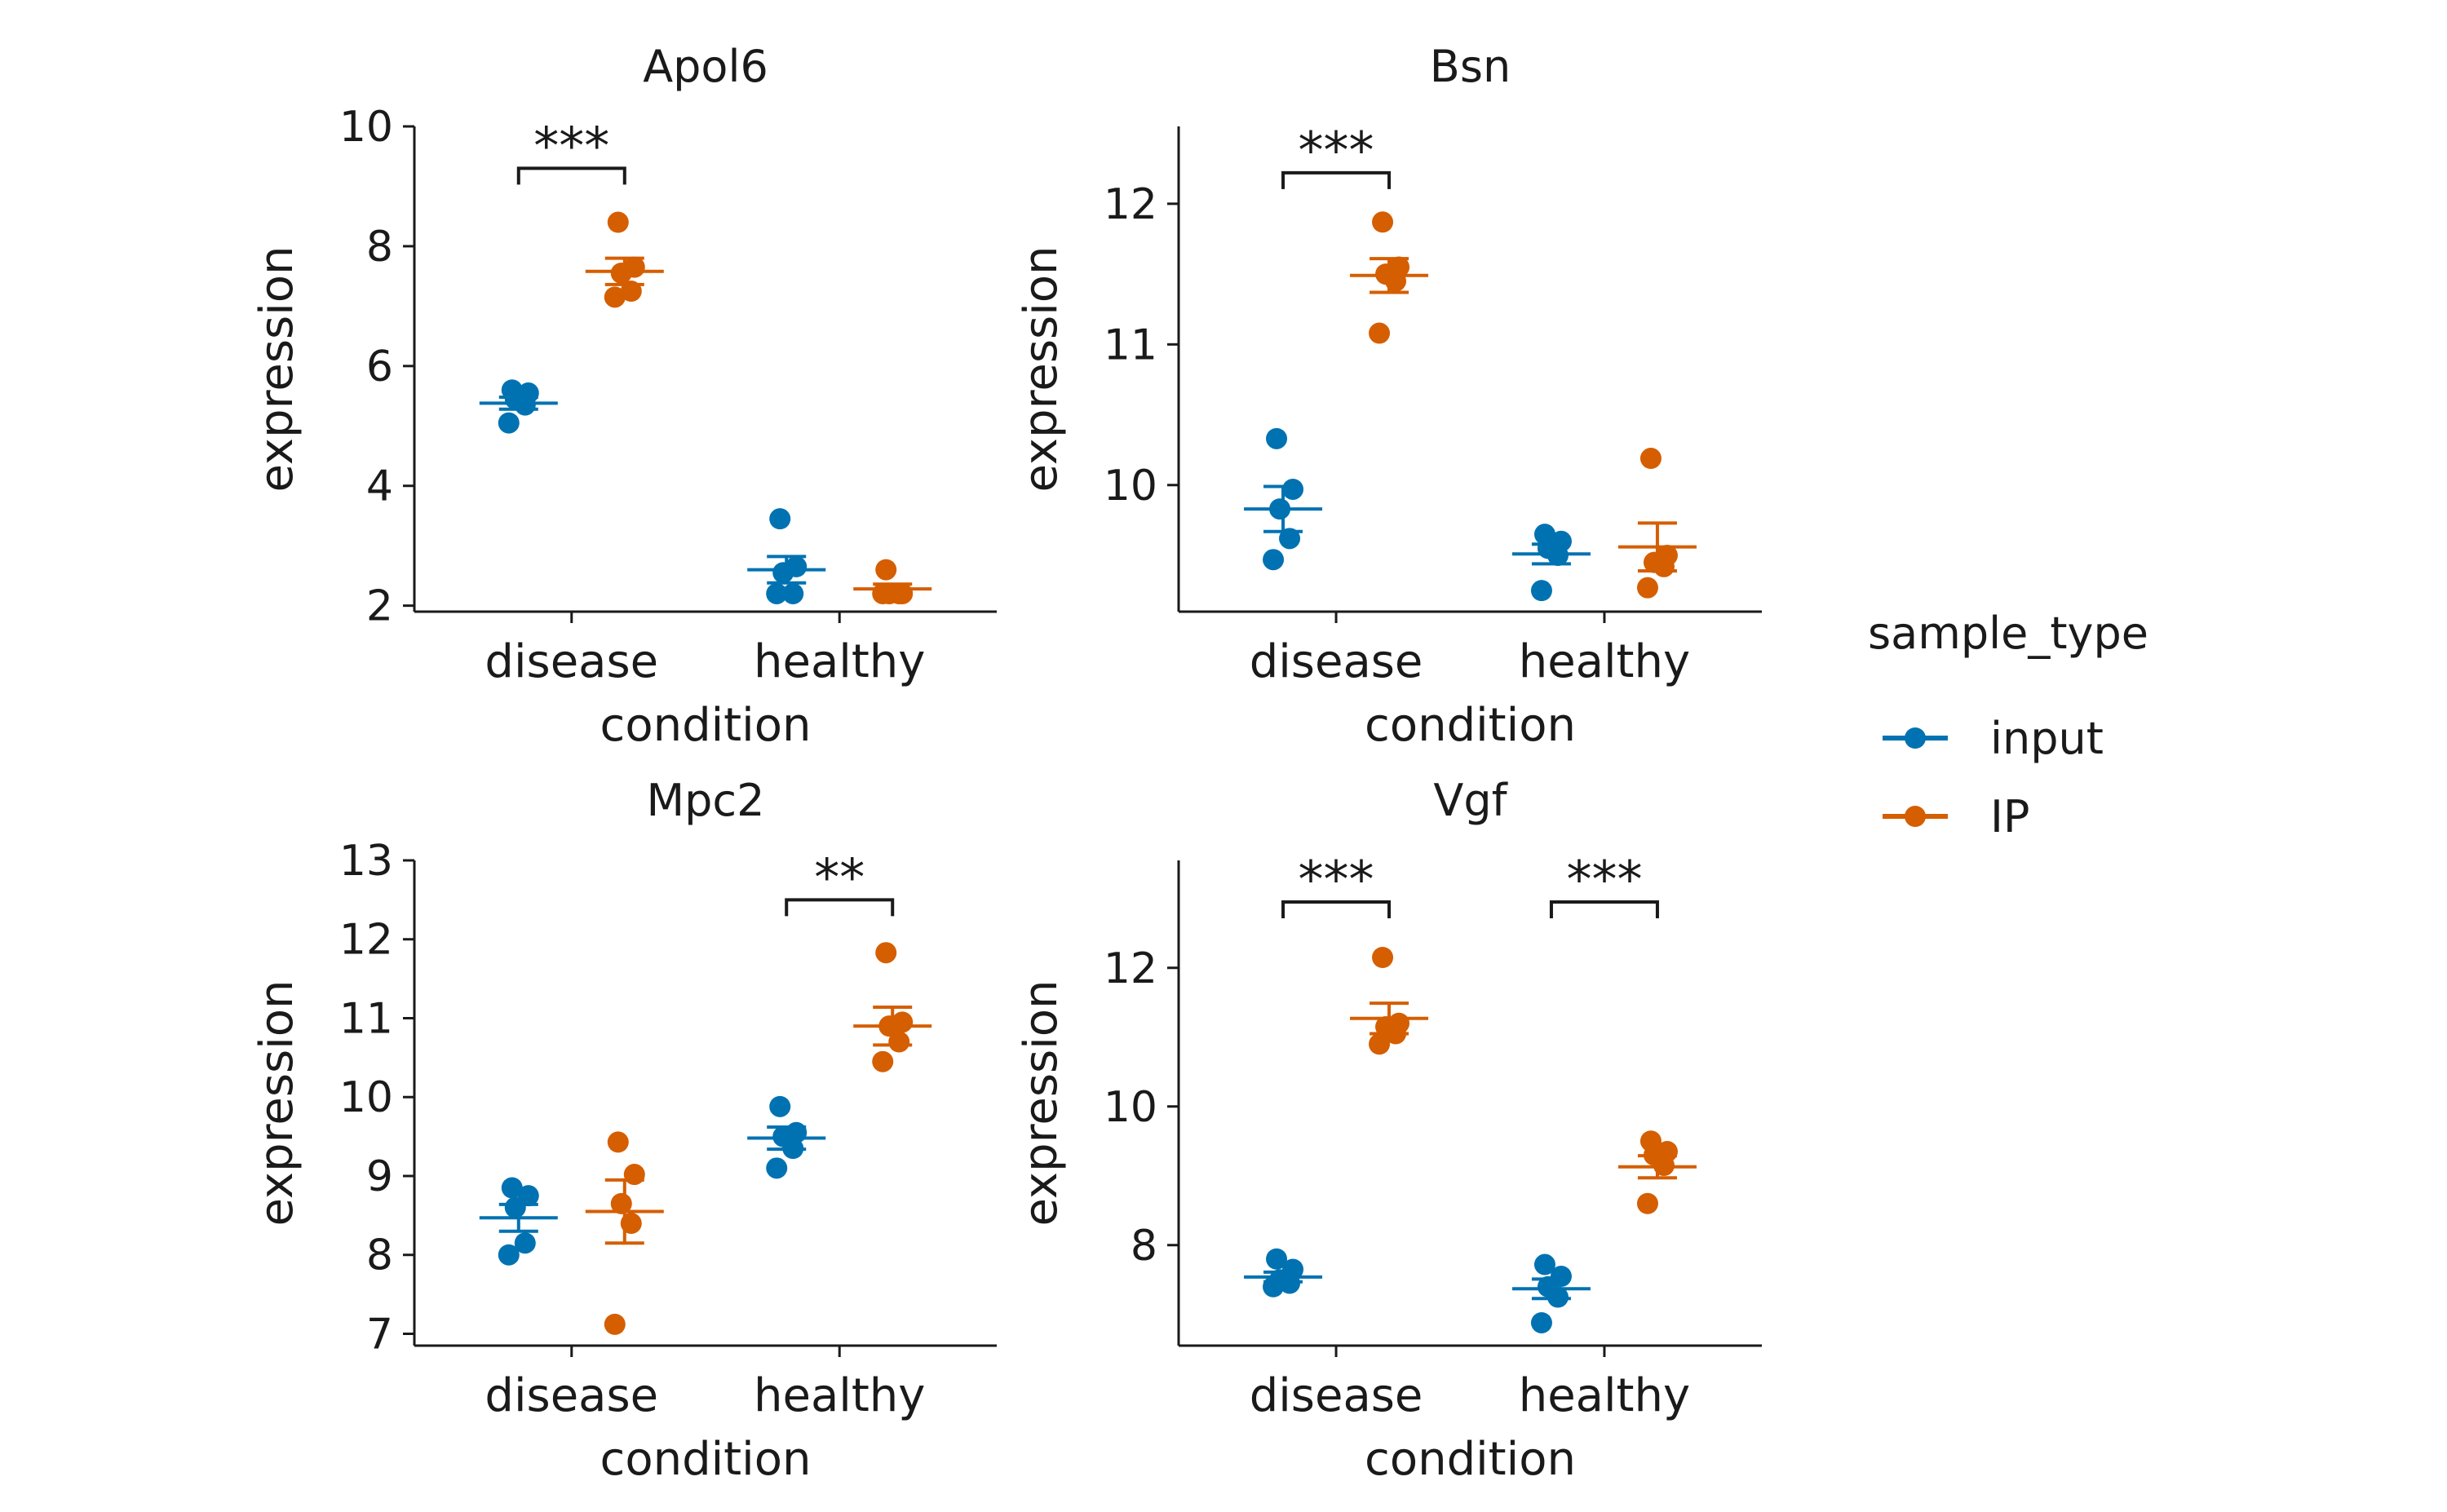 Image resolution: width=2447 pixels, height=1512 pixels. I want to click on legend-label: IP, so click(2010, 816).